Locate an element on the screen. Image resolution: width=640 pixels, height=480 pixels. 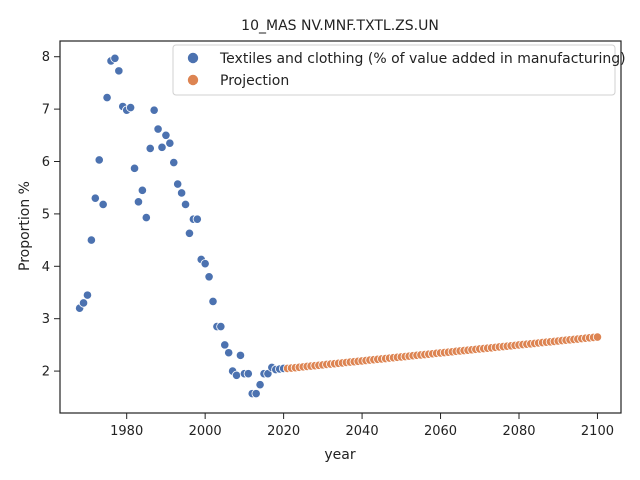
x-axis-label: year is located at coordinates (339, 455).